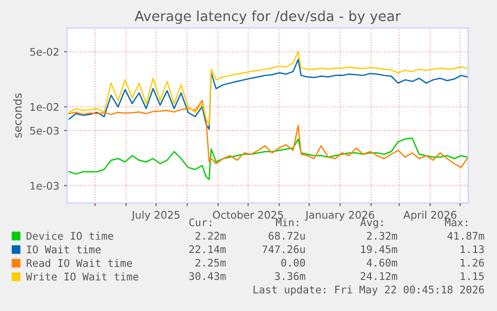 This screenshot has width=497, height=311. Describe the element at coordinates (371, 223) in the screenshot. I see `text: Avg:` at that location.